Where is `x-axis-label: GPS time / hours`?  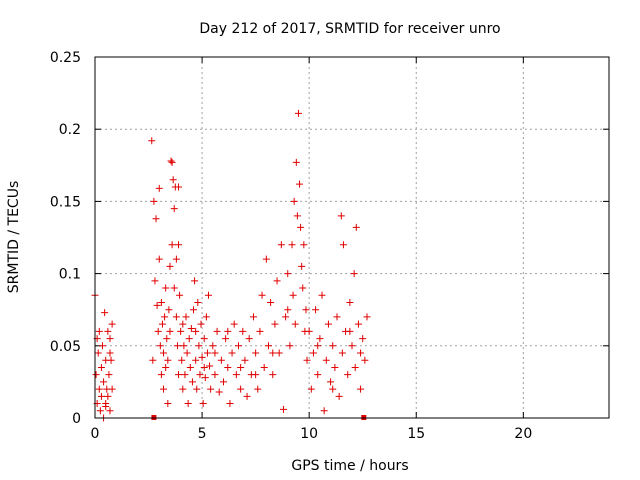
x-axis-label: GPS time / hours is located at coordinates (349, 466).